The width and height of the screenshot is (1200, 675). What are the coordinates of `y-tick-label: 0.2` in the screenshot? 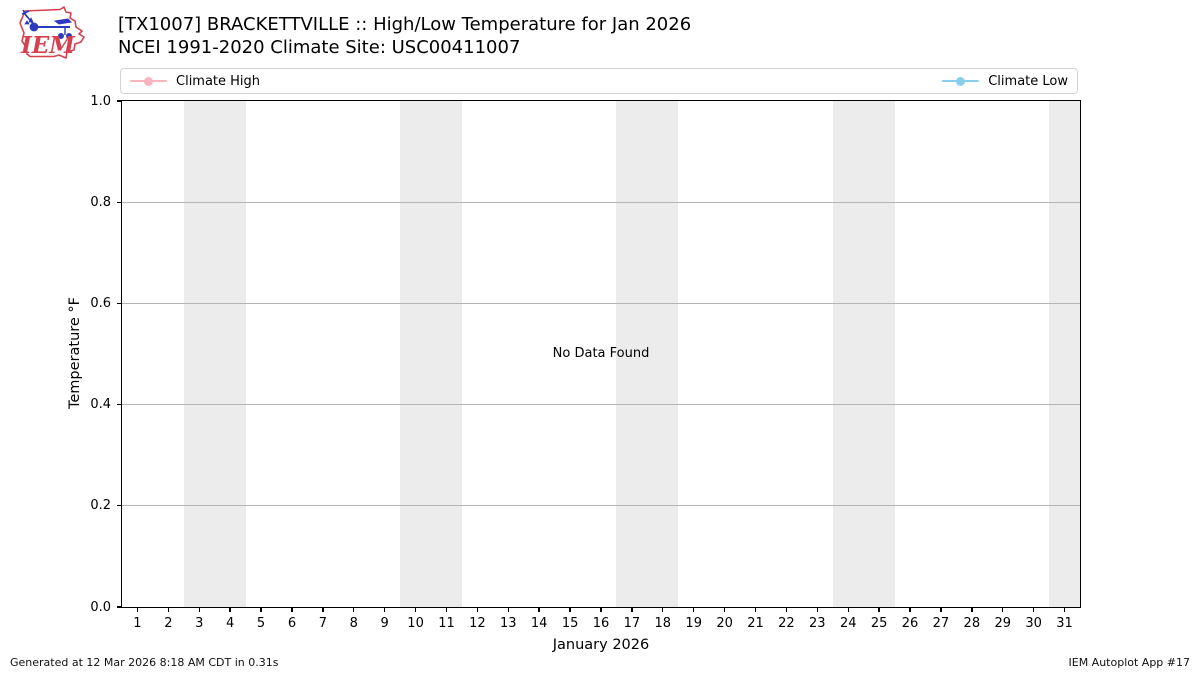 It's located at (100, 506).